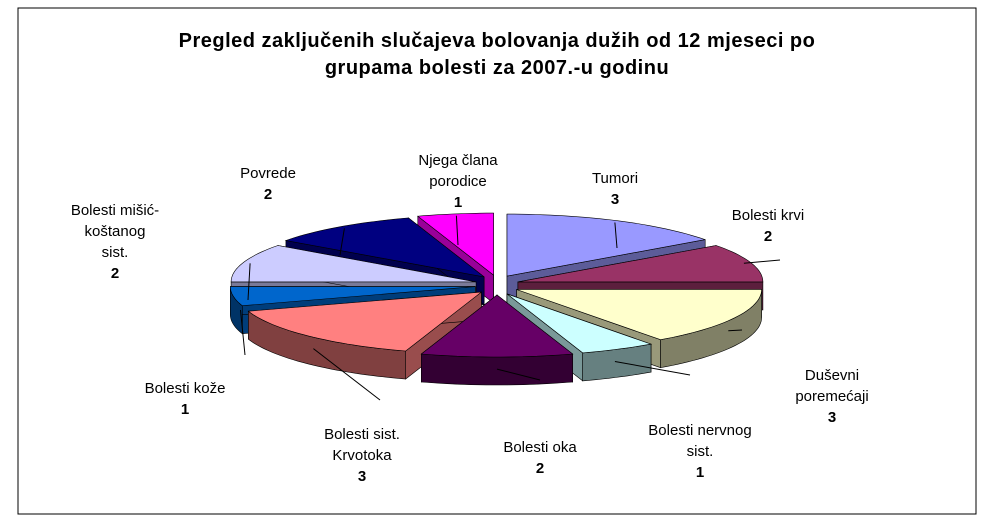  I want to click on data-label: Bolesti mišić-koštanog sist. 2, so click(115, 242).